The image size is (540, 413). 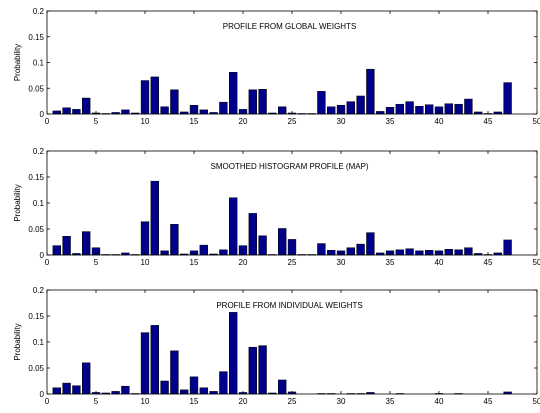 What do you see at coordinates (290, 166) in the screenshot?
I see `panel-title: SMOOTHED HISTOGRAM PROFILE (MAP)` at bounding box center [290, 166].